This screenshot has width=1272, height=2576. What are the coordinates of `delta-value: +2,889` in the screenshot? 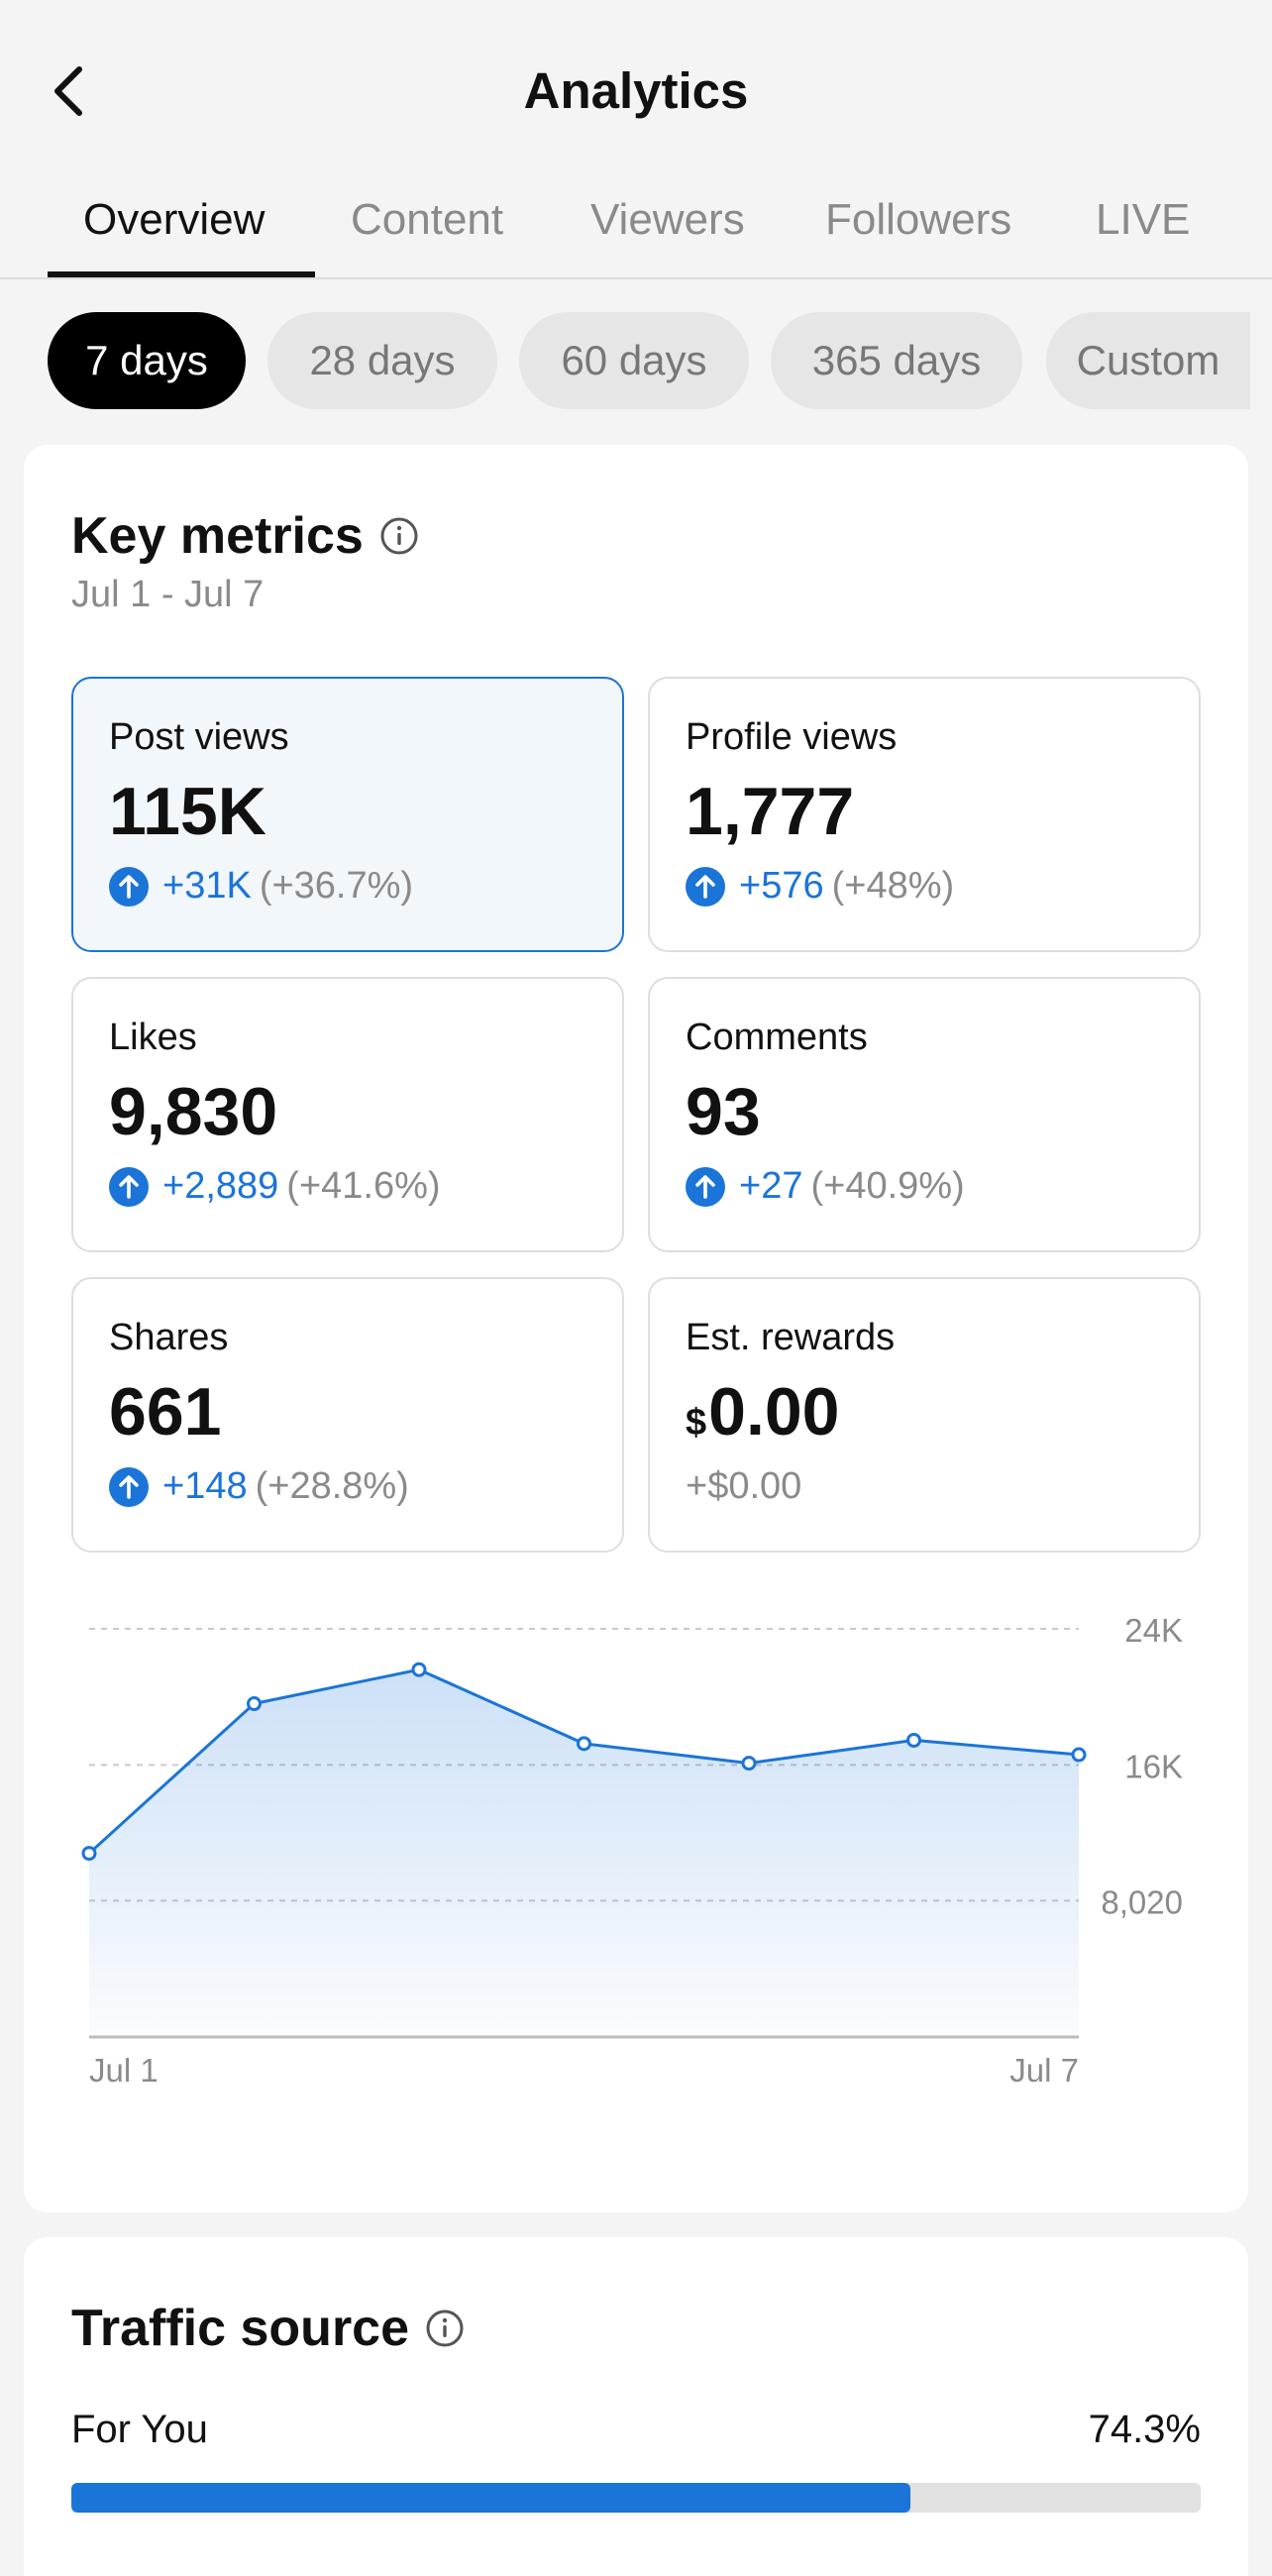 It's located at (221, 1186).